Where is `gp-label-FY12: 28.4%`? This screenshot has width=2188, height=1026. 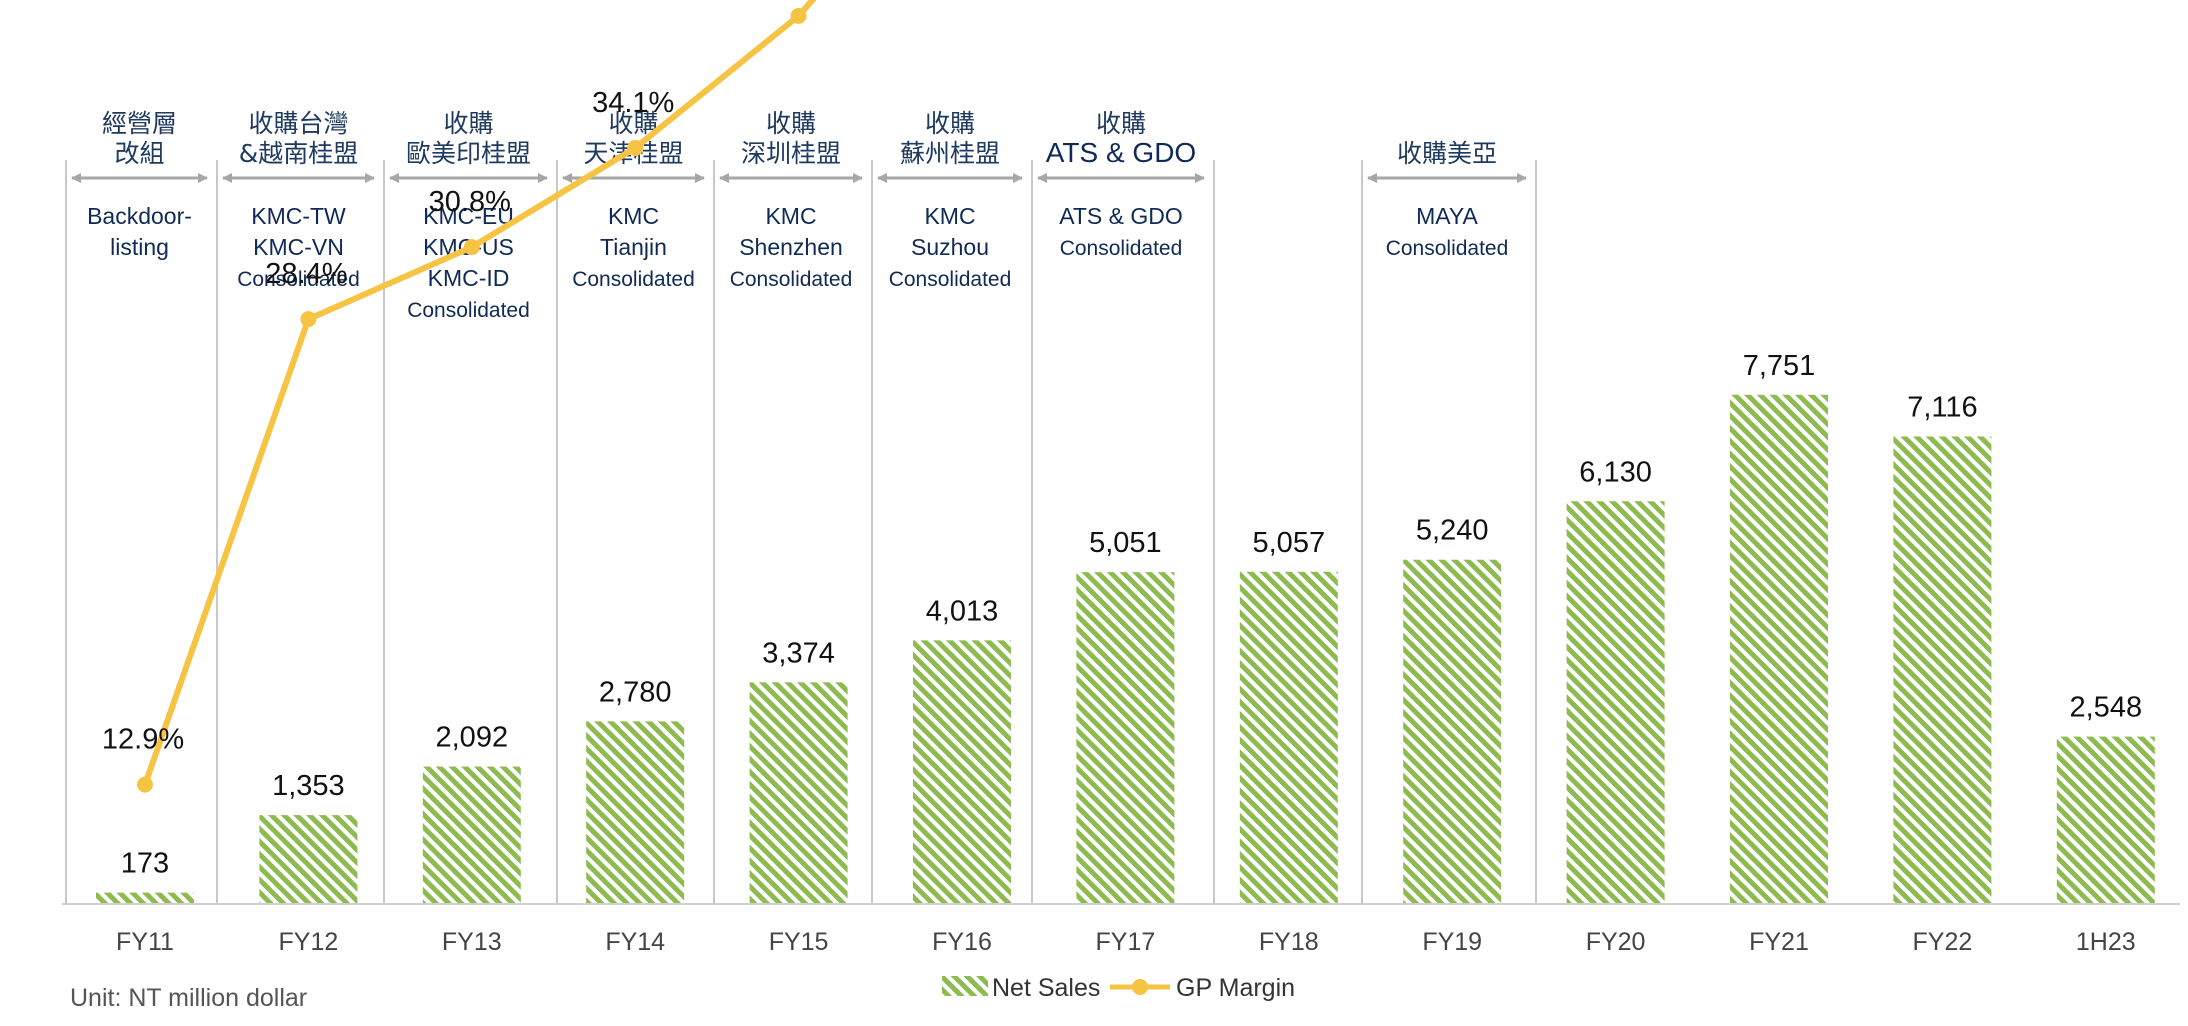
gp-label-FY12: 28.4% is located at coordinates (306, 274).